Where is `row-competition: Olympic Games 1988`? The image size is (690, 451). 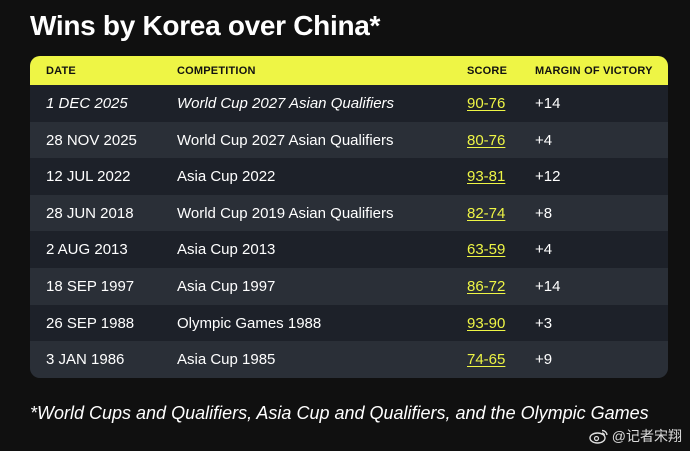
row-competition: Olympic Games 1988 is located at coordinates (249, 323).